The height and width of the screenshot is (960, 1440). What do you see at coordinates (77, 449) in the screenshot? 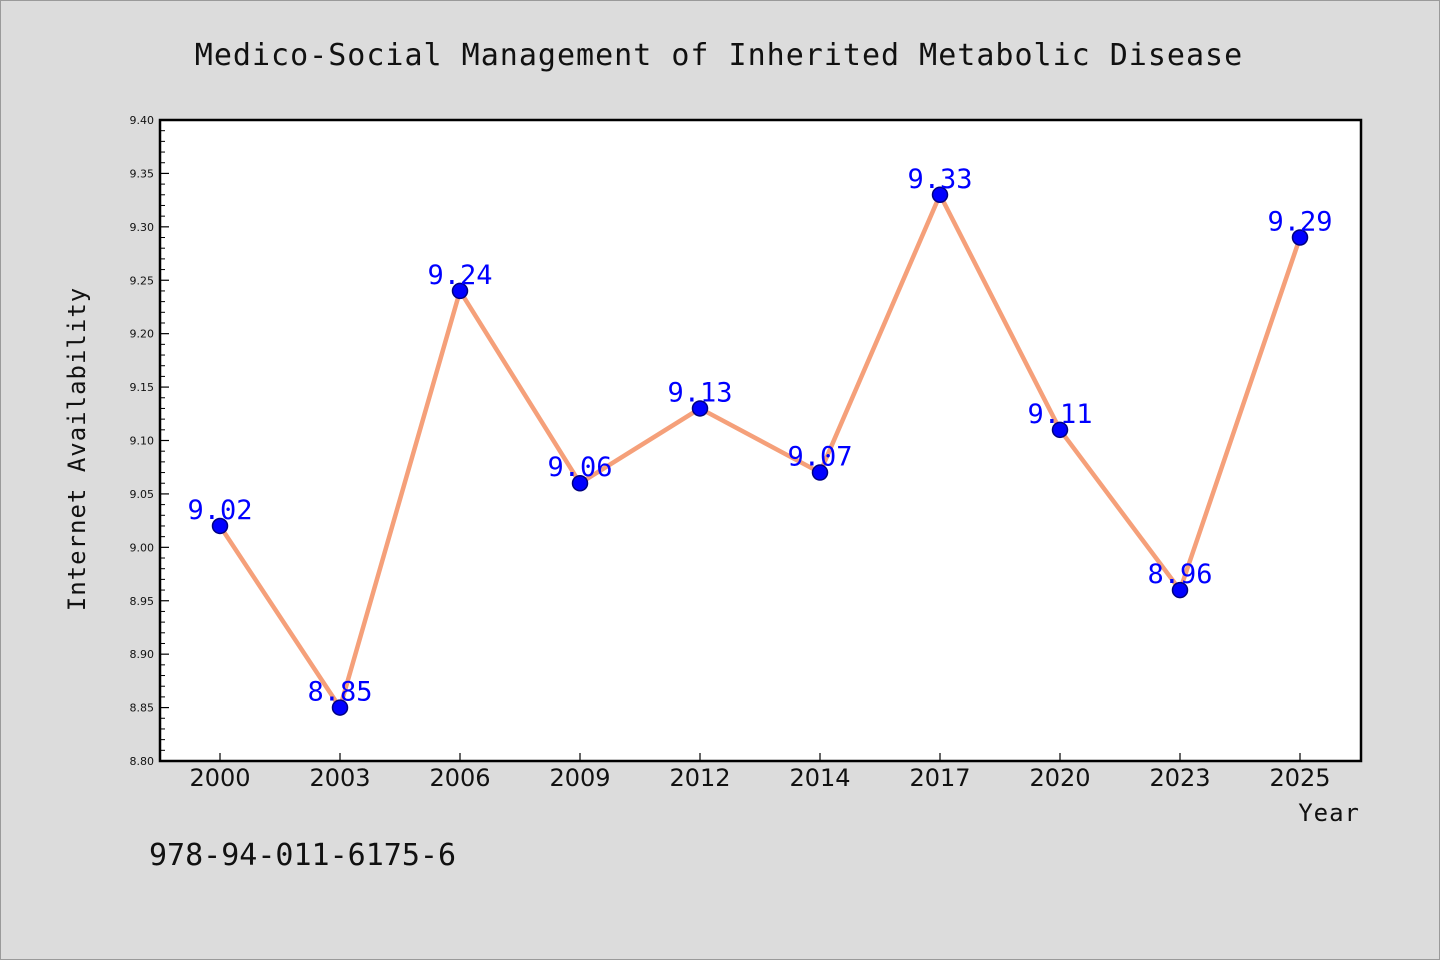
I see `y-axis-label: Internet Availability` at bounding box center [77, 449].